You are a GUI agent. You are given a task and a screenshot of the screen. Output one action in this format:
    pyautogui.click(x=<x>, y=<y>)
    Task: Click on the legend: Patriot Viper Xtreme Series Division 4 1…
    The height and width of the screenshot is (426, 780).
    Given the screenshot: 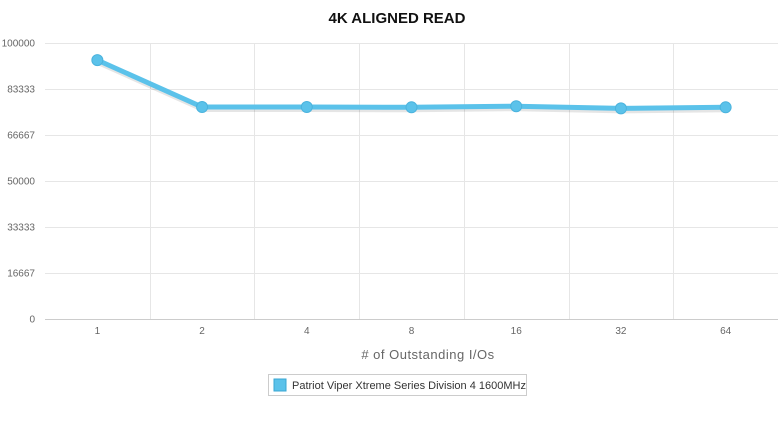 What is the action you would take?
    pyautogui.click(x=397, y=385)
    